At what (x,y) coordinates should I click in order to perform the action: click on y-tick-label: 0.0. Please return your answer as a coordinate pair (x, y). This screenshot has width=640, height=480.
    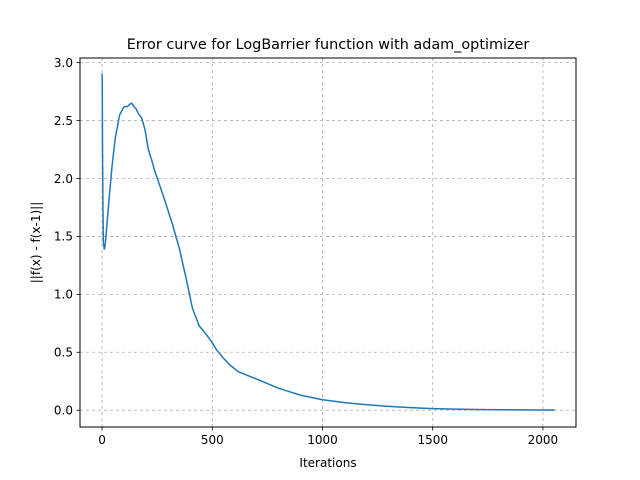
    Looking at the image, I should click on (63, 411).